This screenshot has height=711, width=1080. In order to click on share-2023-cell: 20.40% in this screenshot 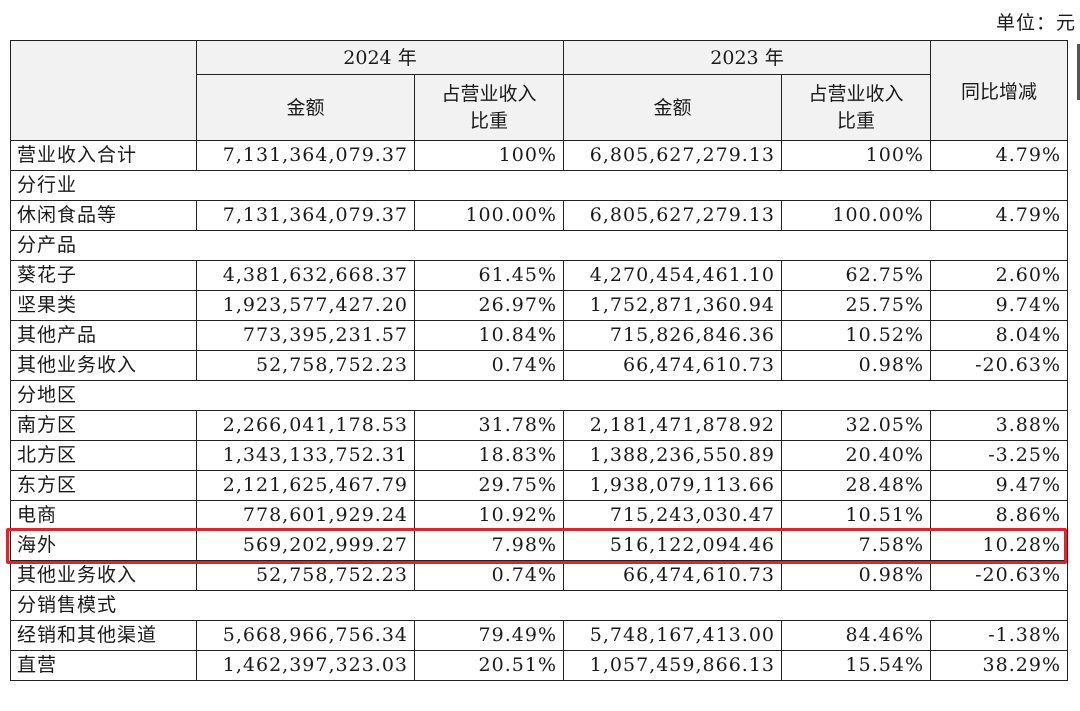, I will do `click(856, 455)`.